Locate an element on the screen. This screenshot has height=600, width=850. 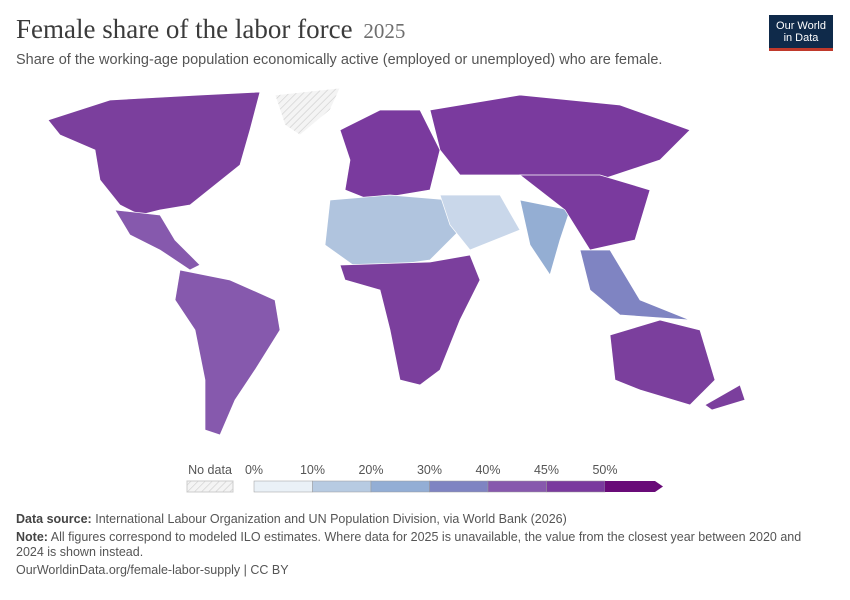
legend-label: 50% is located at coordinates (604, 470).